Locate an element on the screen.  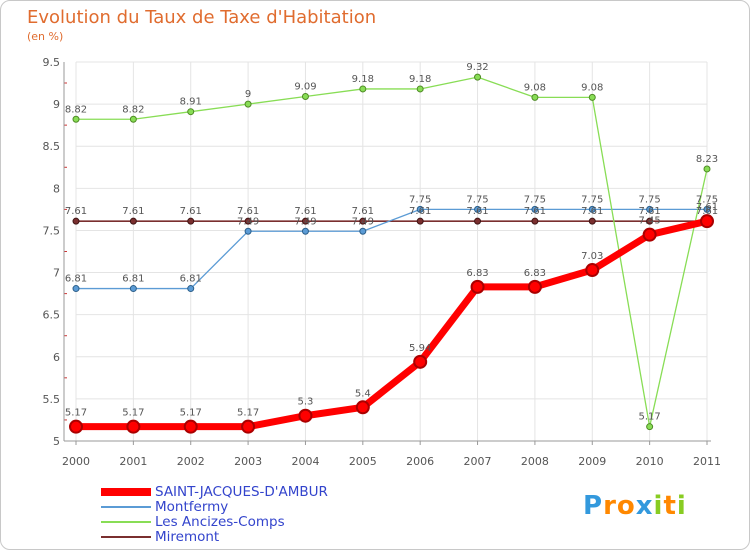
logo-letter: t is located at coordinates (670, 506).